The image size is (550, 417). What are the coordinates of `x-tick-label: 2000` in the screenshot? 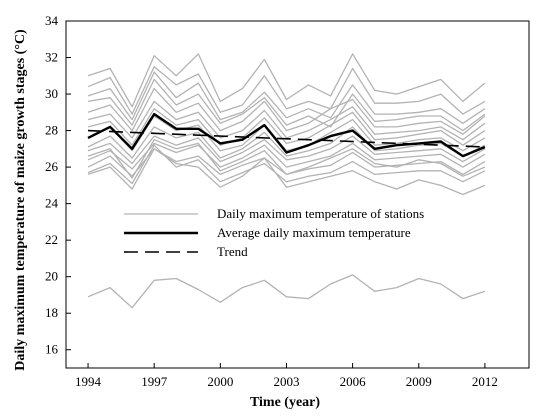 It's located at (220, 381).